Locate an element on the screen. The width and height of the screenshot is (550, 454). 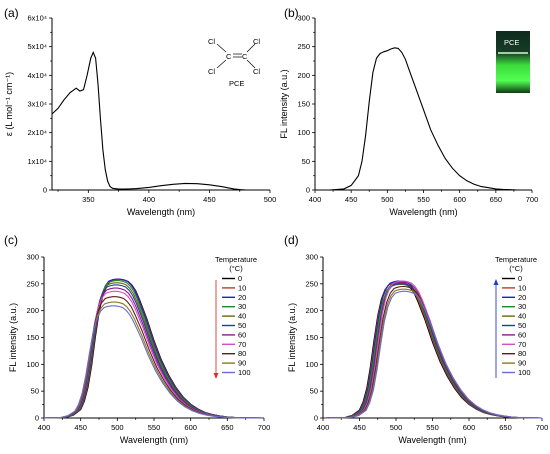
vial-body is located at coordinates (513, 62).